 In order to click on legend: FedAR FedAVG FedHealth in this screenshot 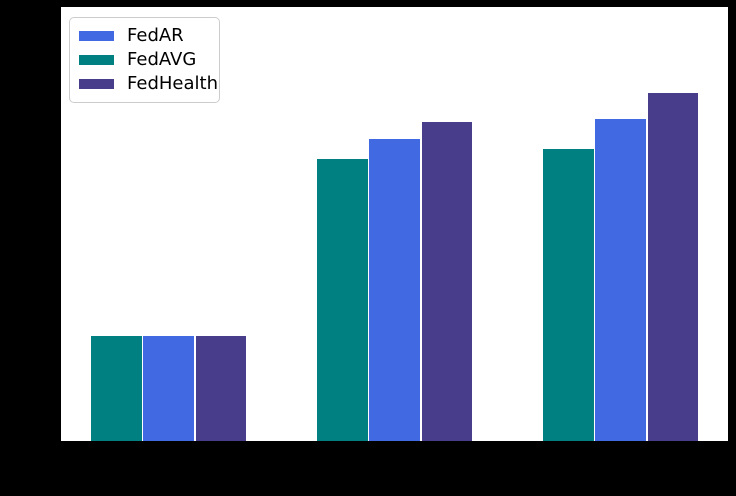, I will do `click(144, 60)`.